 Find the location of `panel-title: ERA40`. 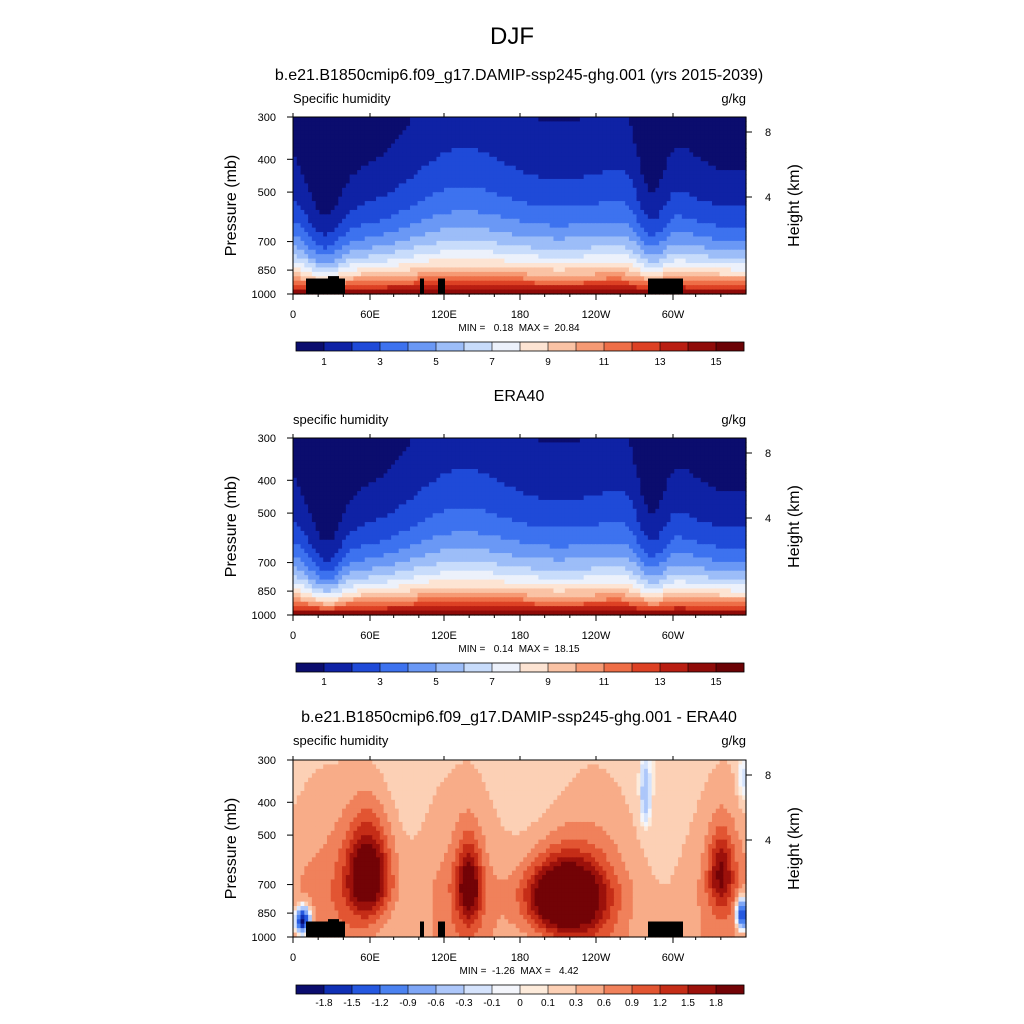

panel-title: ERA40 is located at coordinates (519, 396).